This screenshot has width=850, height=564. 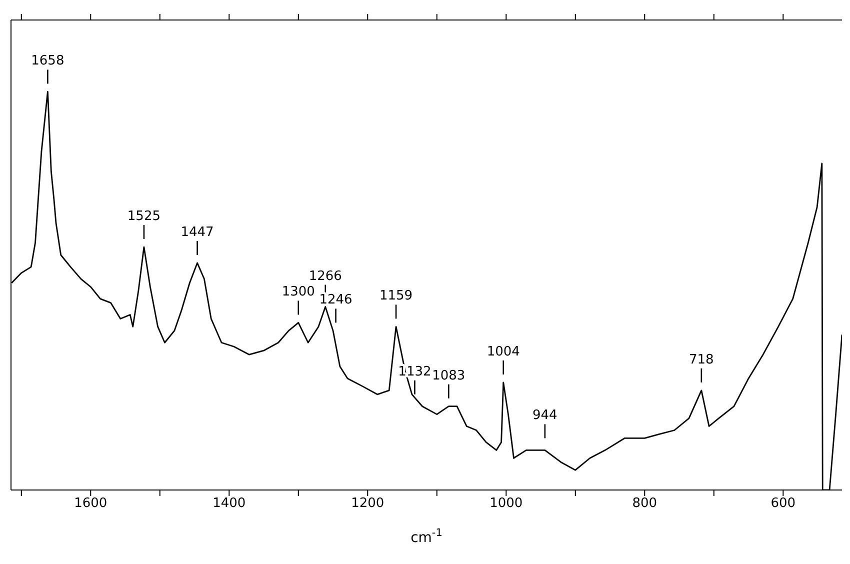 What do you see at coordinates (396, 296) in the screenshot?
I see `annotation: 1159` at bounding box center [396, 296].